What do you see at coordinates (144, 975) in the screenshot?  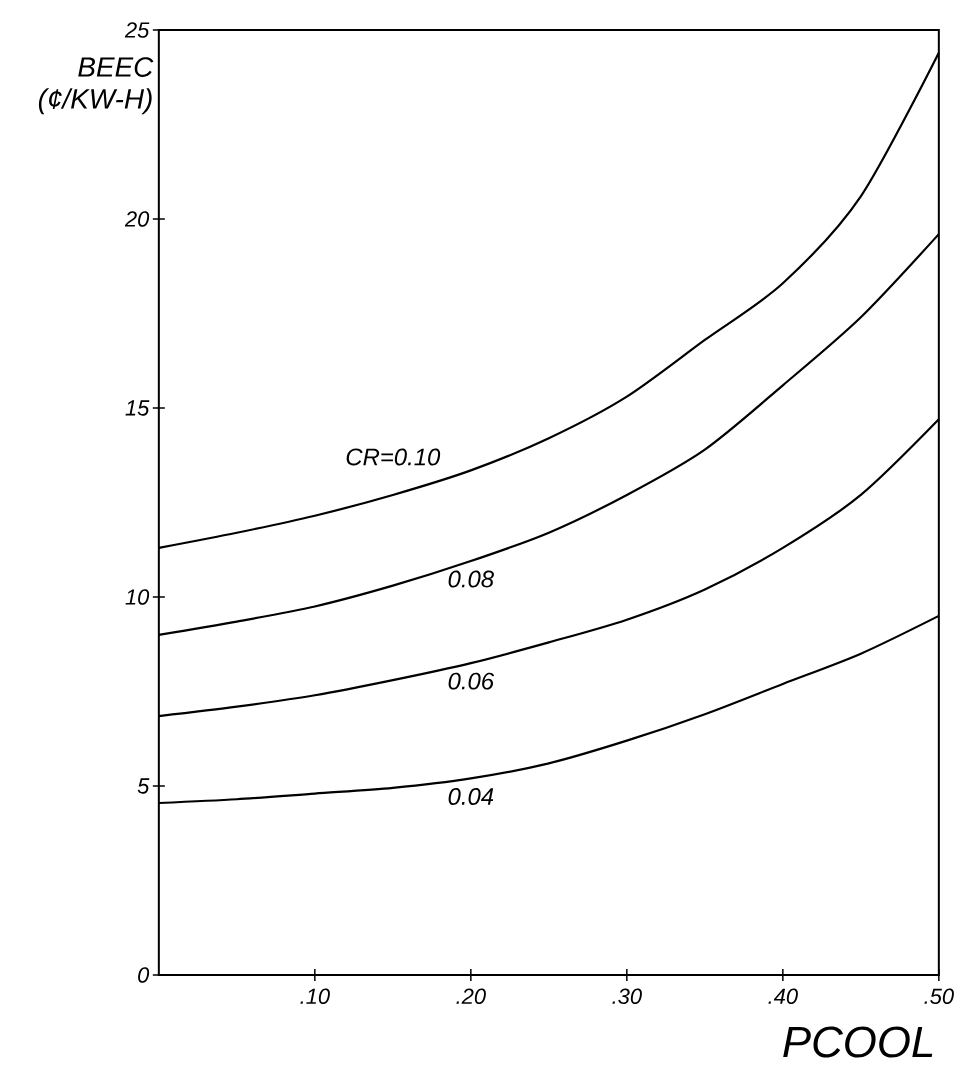 I see `y-tick-label: 0` at bounding box center [144, 975].